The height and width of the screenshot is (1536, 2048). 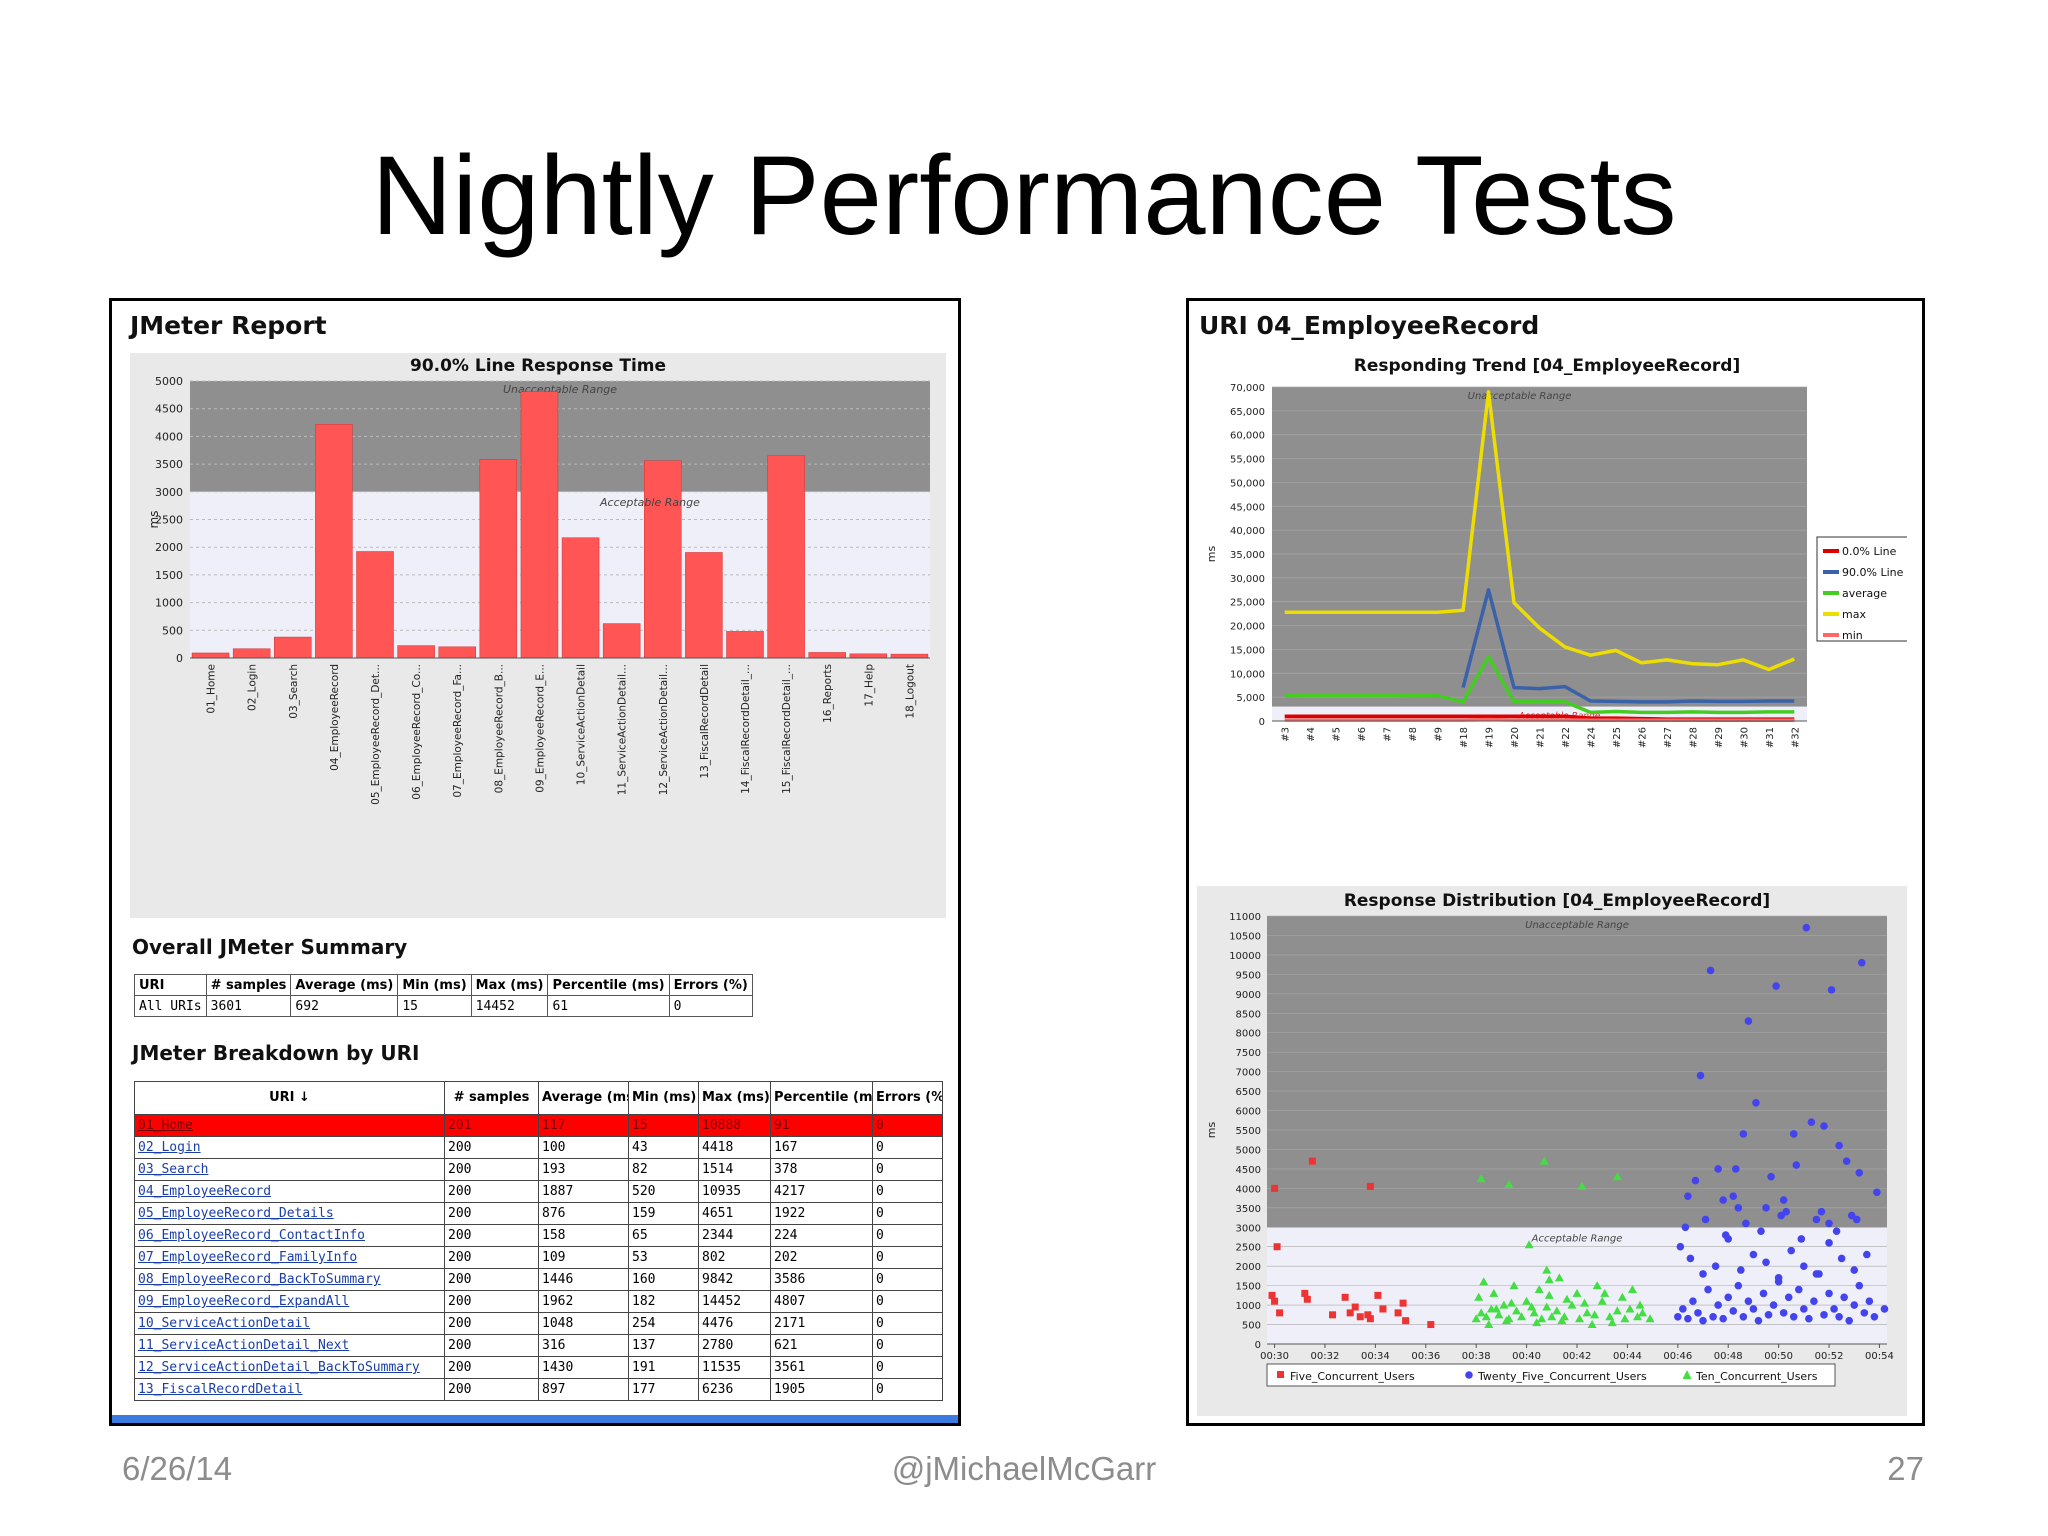 I want to click on uri-link-01-home: 01_Home, so click(x=165, y=1125).